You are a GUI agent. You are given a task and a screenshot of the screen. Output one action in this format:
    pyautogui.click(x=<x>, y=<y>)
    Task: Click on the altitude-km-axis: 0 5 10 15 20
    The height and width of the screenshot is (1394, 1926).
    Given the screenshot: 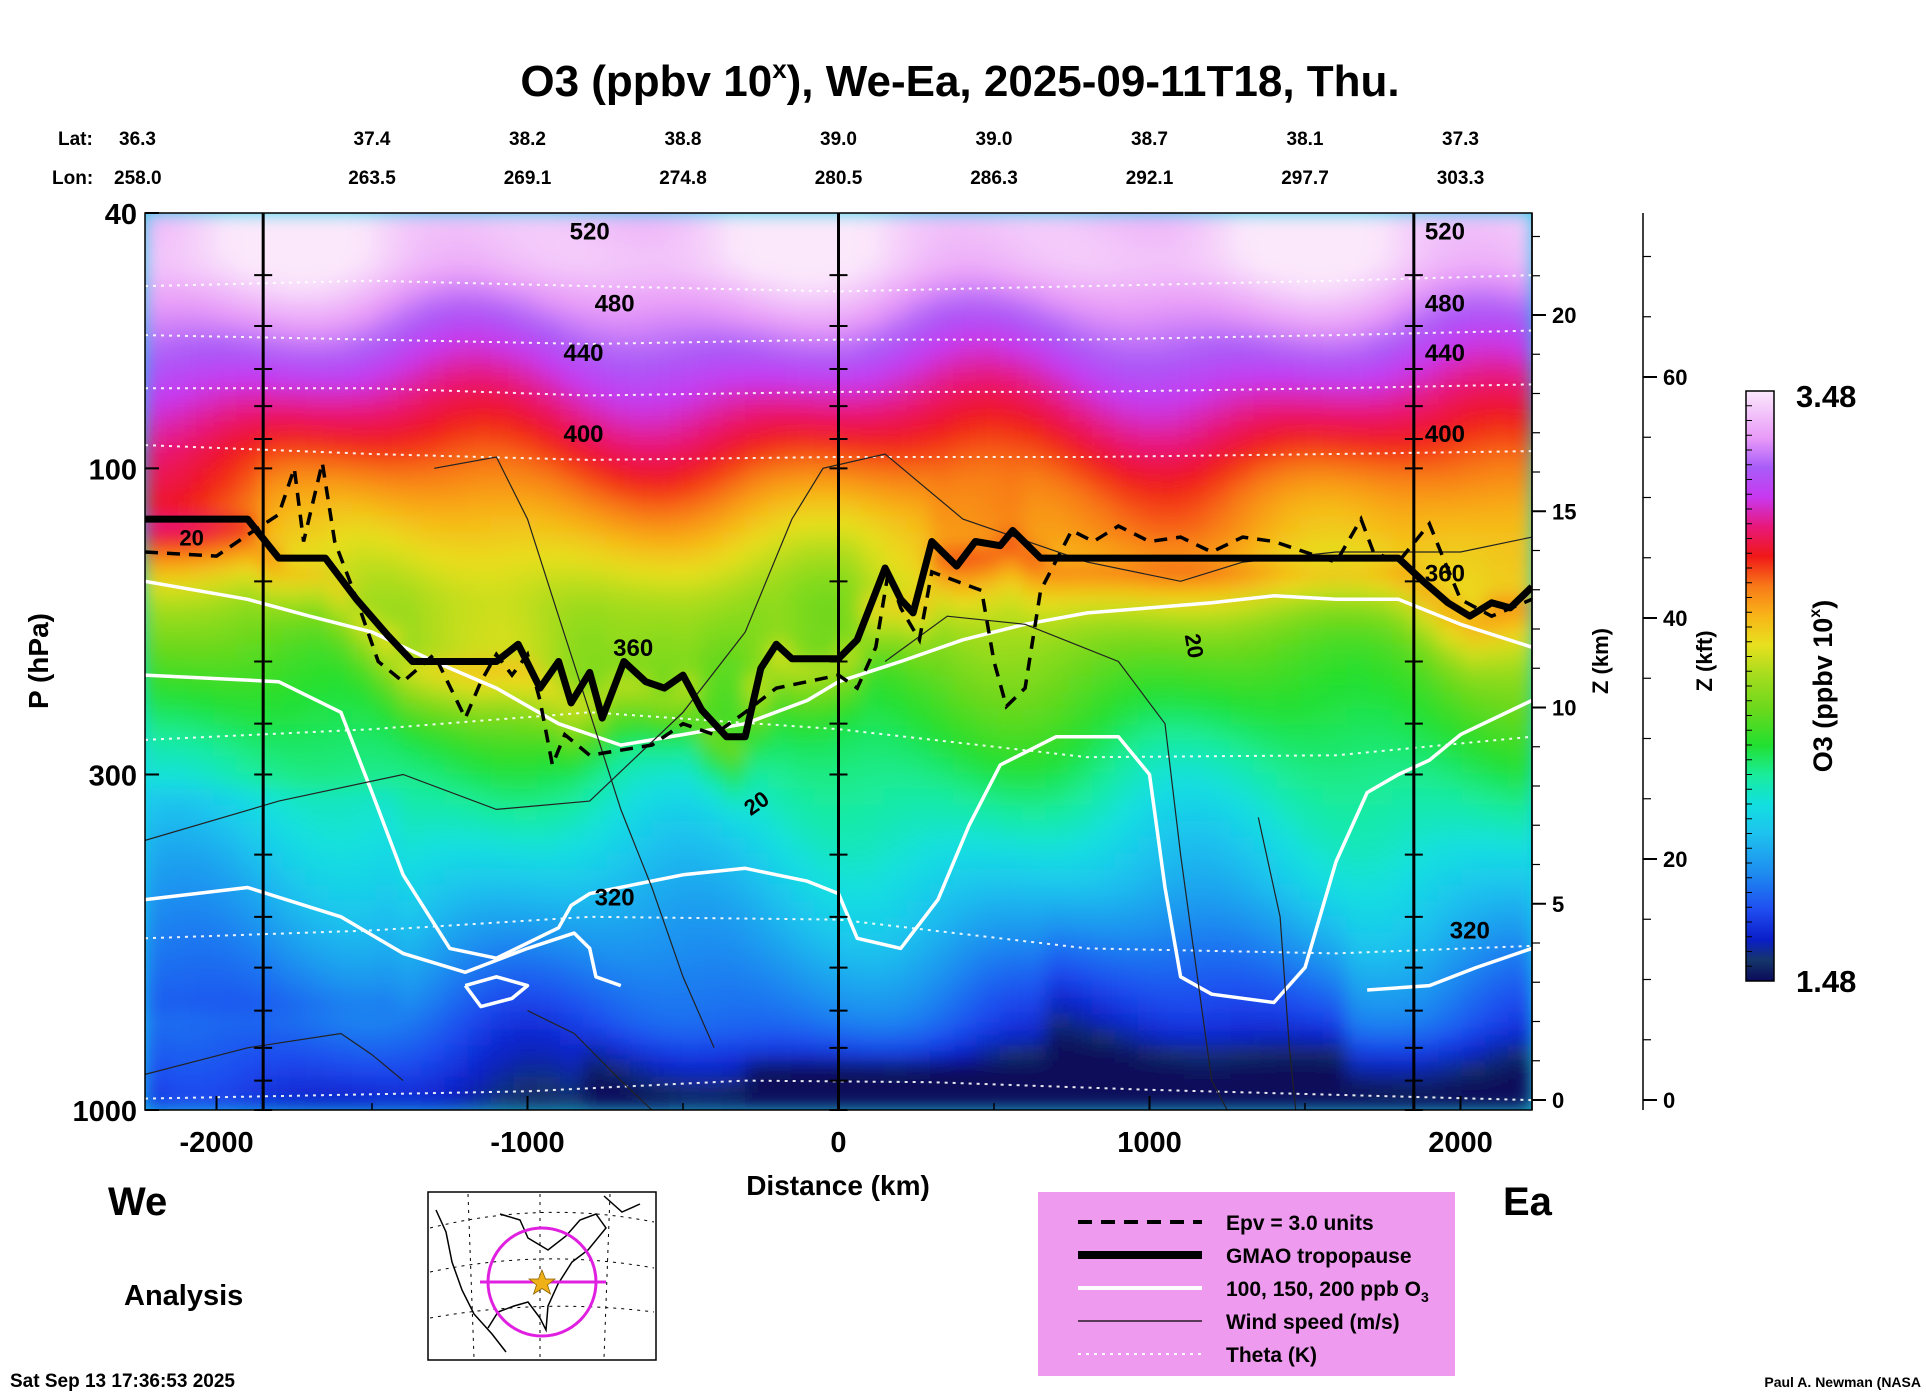 What is the action you would take?
    pyautogui.click(x=1553, y=663)
    